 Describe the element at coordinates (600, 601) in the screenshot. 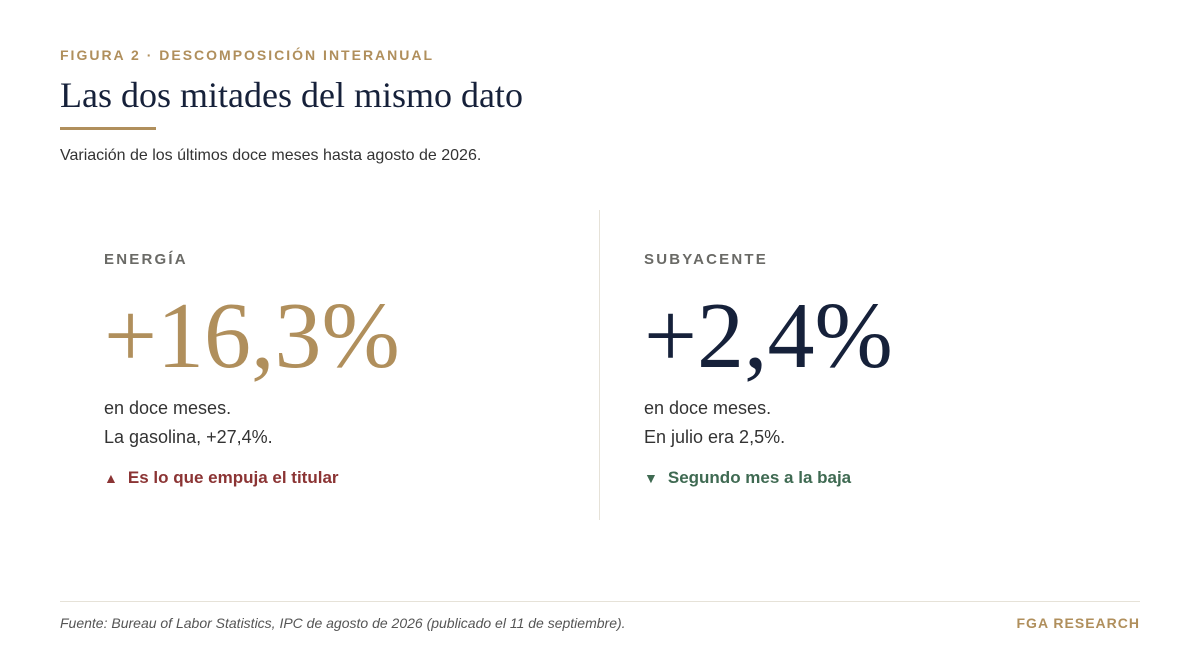

I see `footer-divider` at that location.